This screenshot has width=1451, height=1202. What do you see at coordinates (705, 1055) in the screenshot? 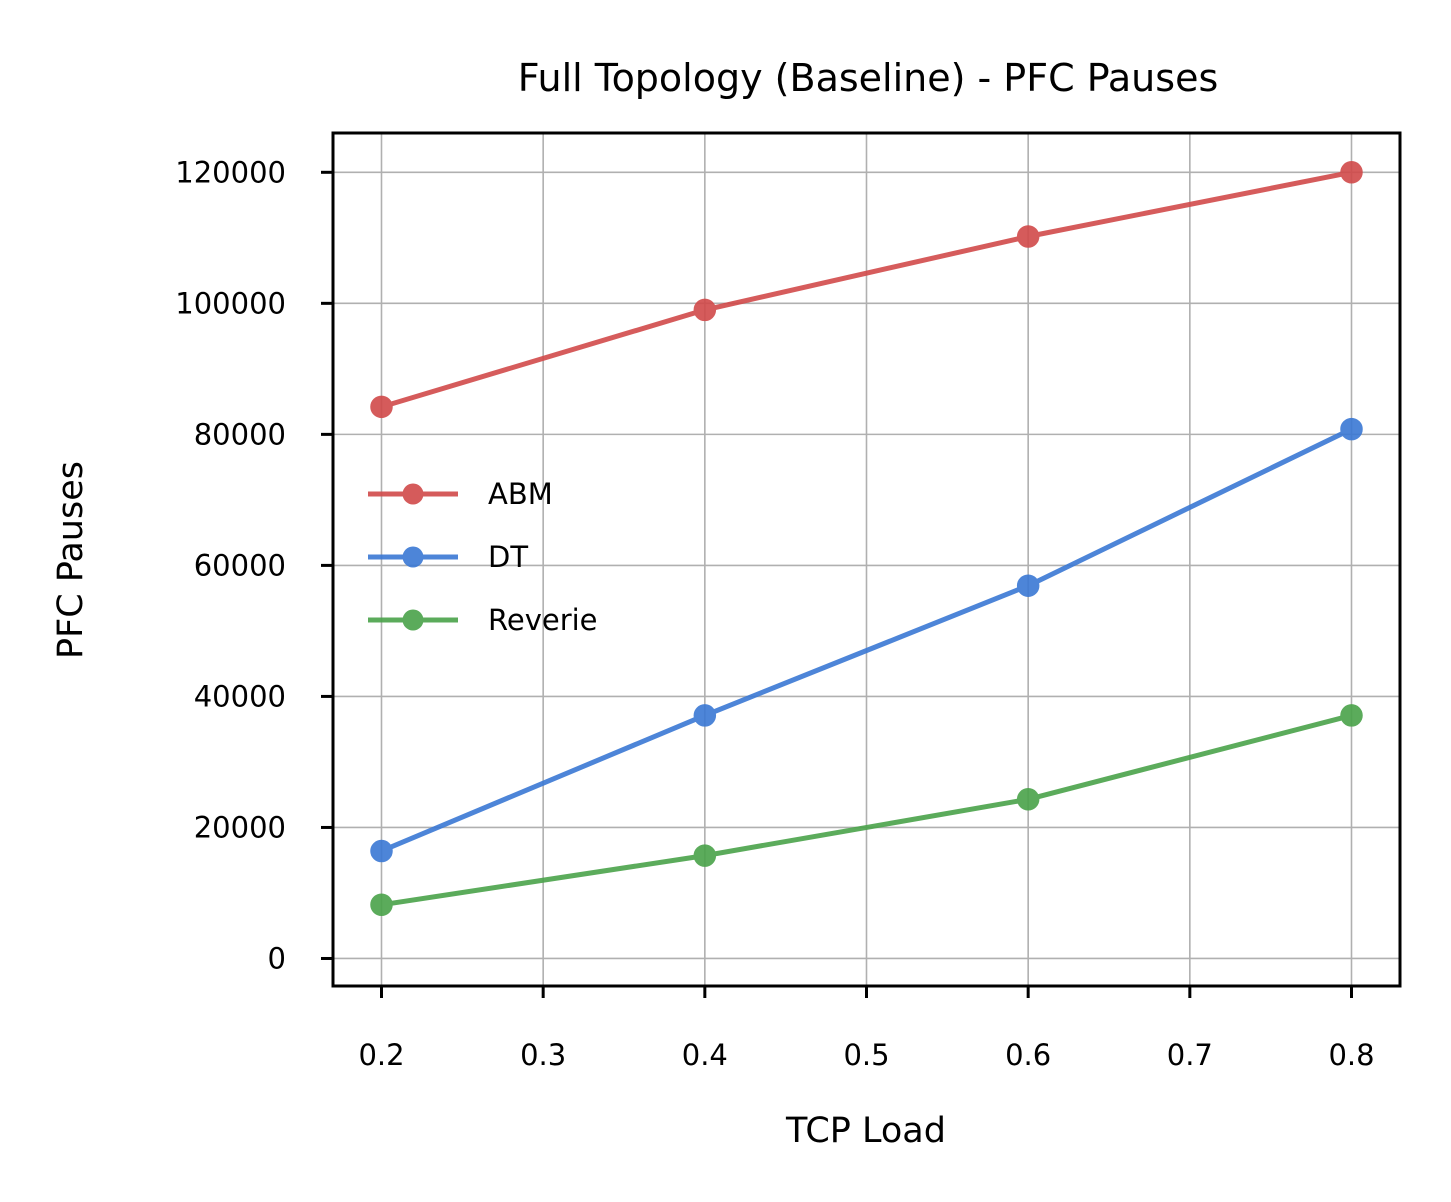
I see `x-tick-label: 0.4` at bounding box center [705, 1055].